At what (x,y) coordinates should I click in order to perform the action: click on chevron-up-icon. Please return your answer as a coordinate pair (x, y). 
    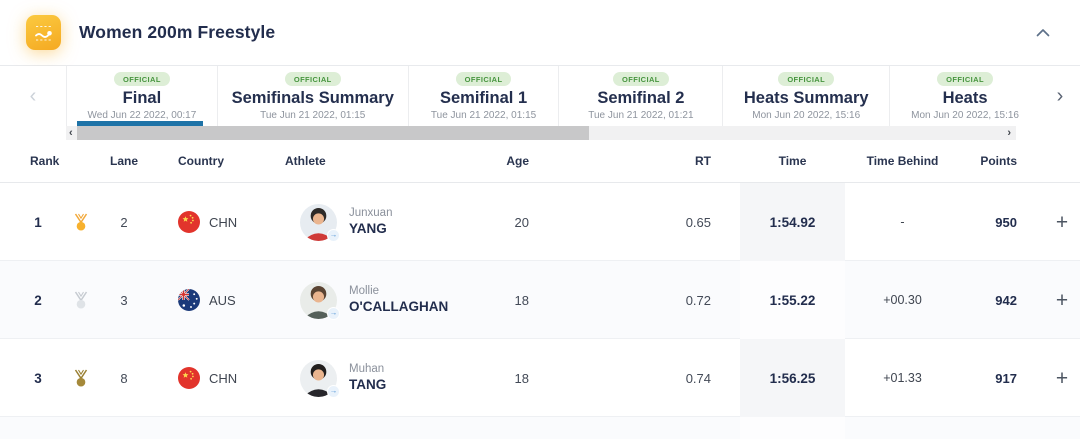
    Looking at the image, I should click on (1043, 32).